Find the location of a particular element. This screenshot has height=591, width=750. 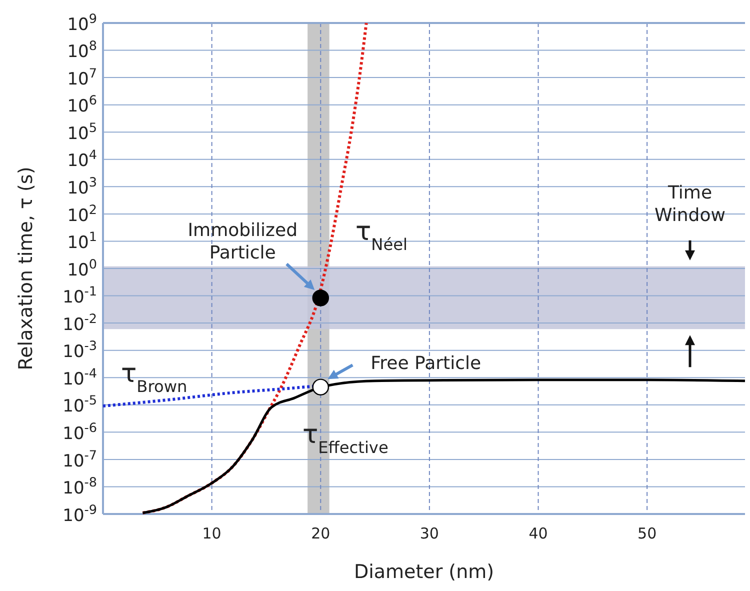

y-tick-label: 10$^{9}$ is located at coordinates (82, 23).